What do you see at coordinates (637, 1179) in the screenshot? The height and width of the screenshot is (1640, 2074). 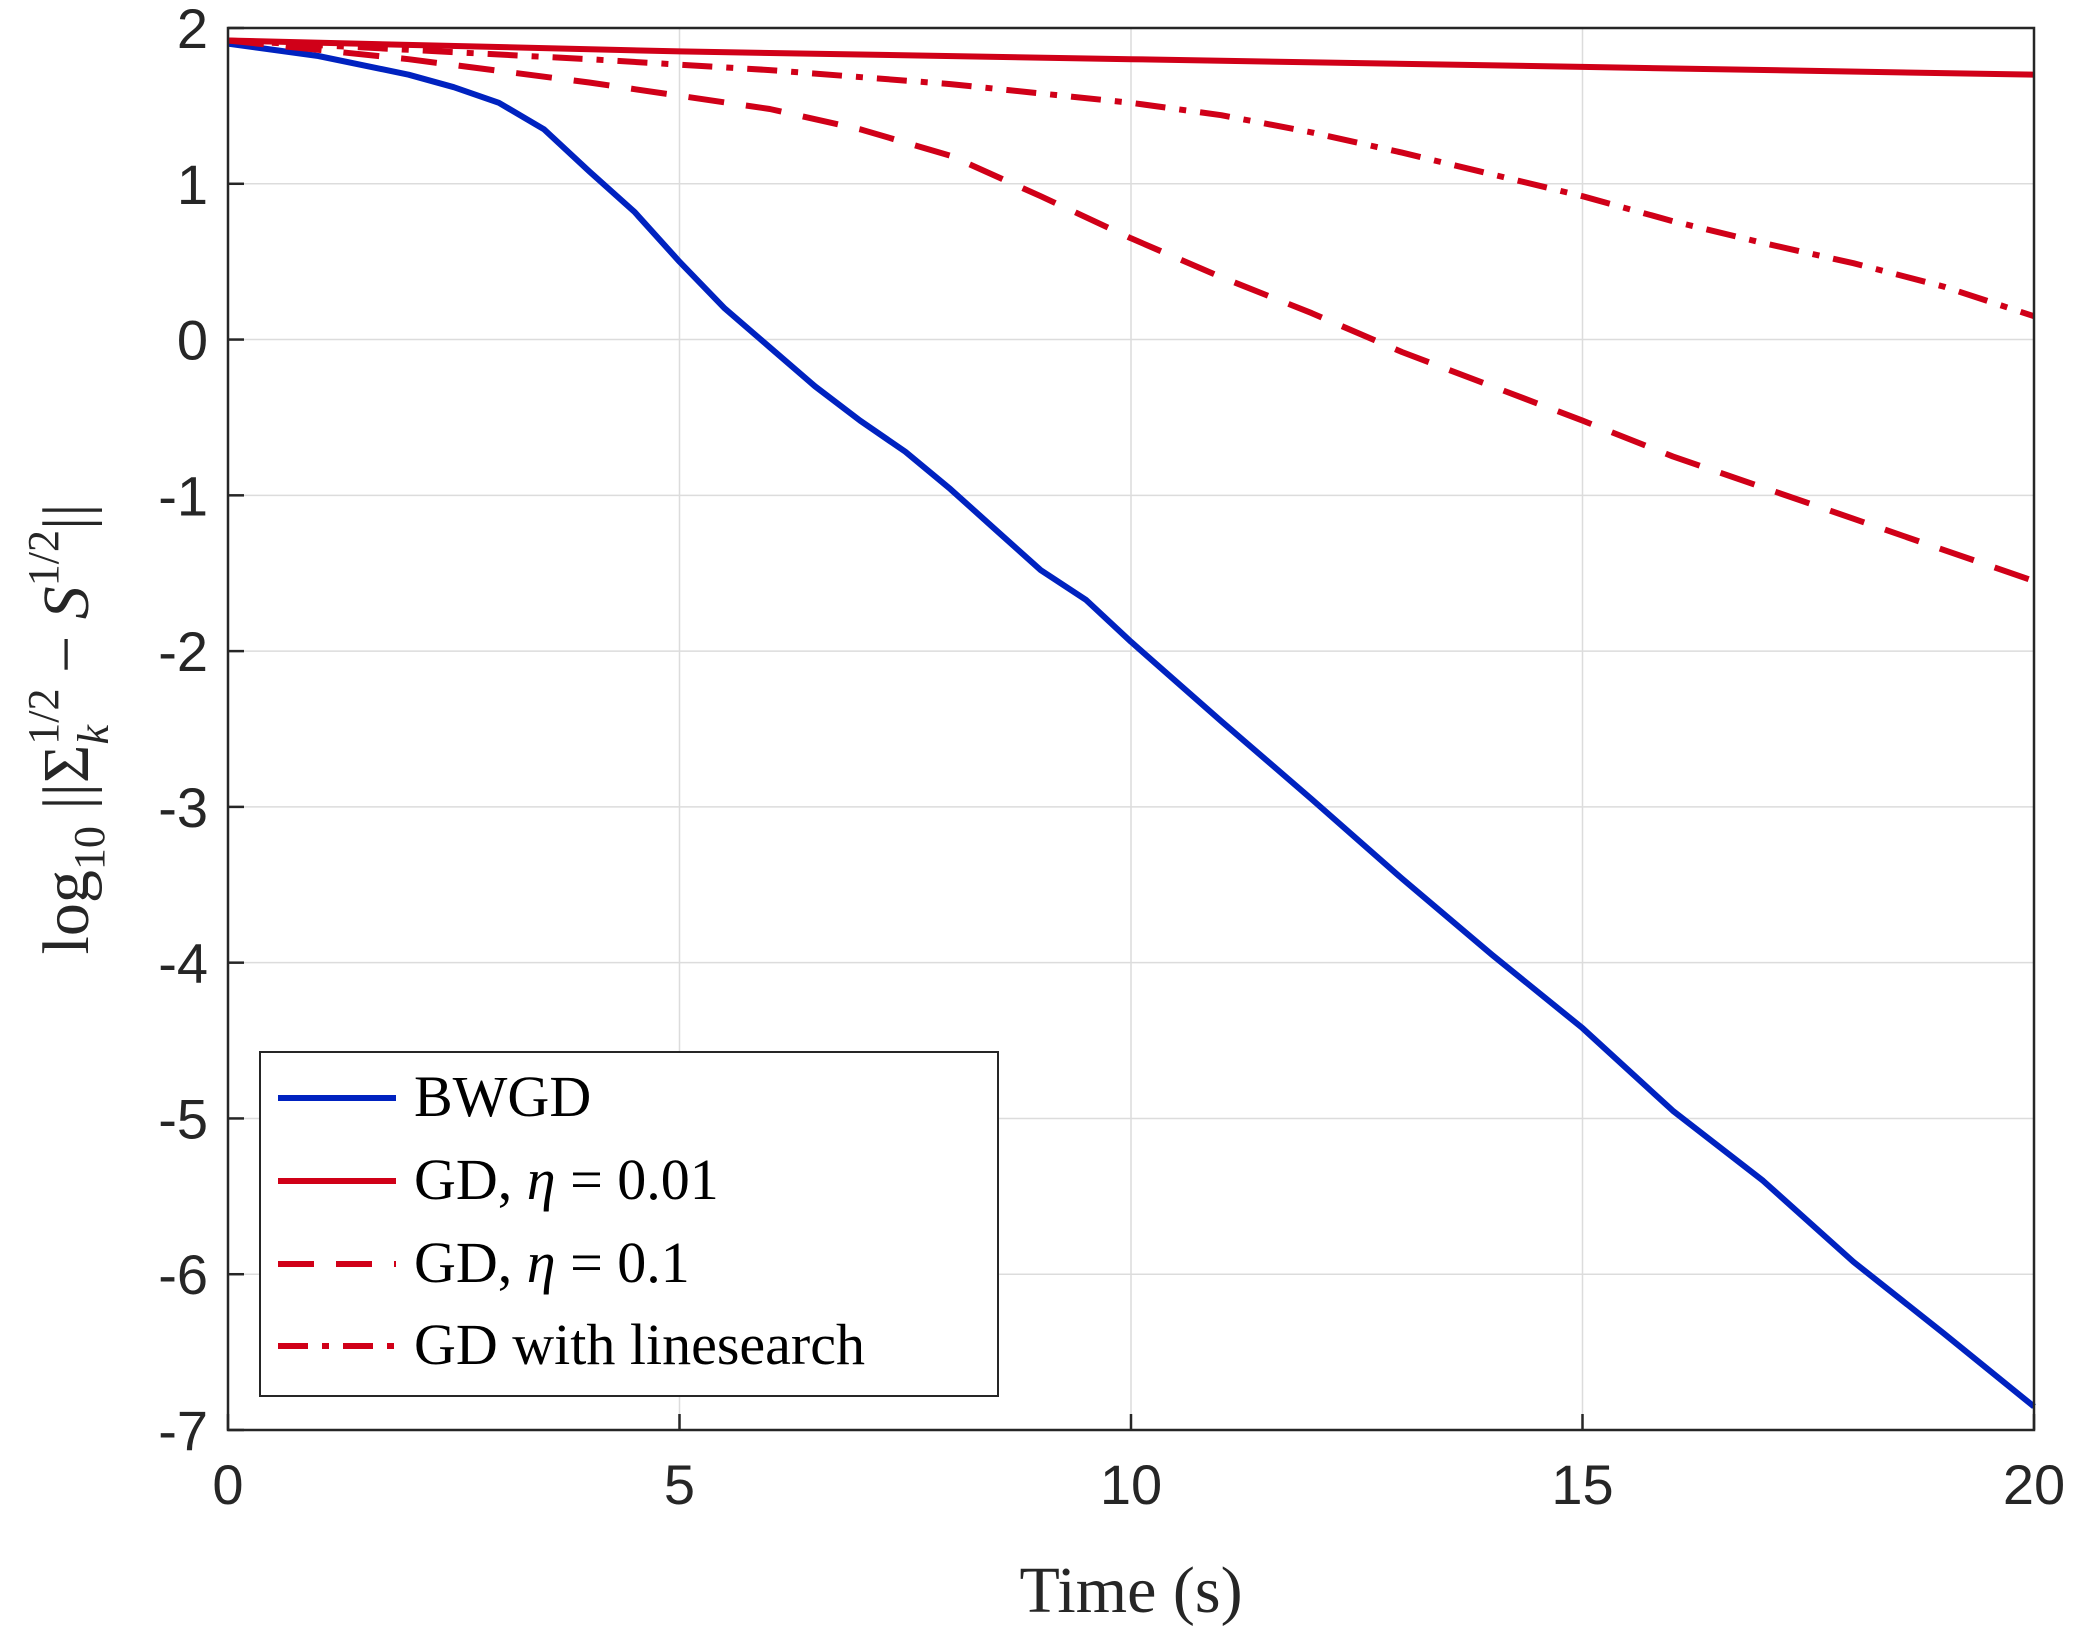 I see `legend-gd-001-suffix: = 0.01` at bounding box center [637, 1179].